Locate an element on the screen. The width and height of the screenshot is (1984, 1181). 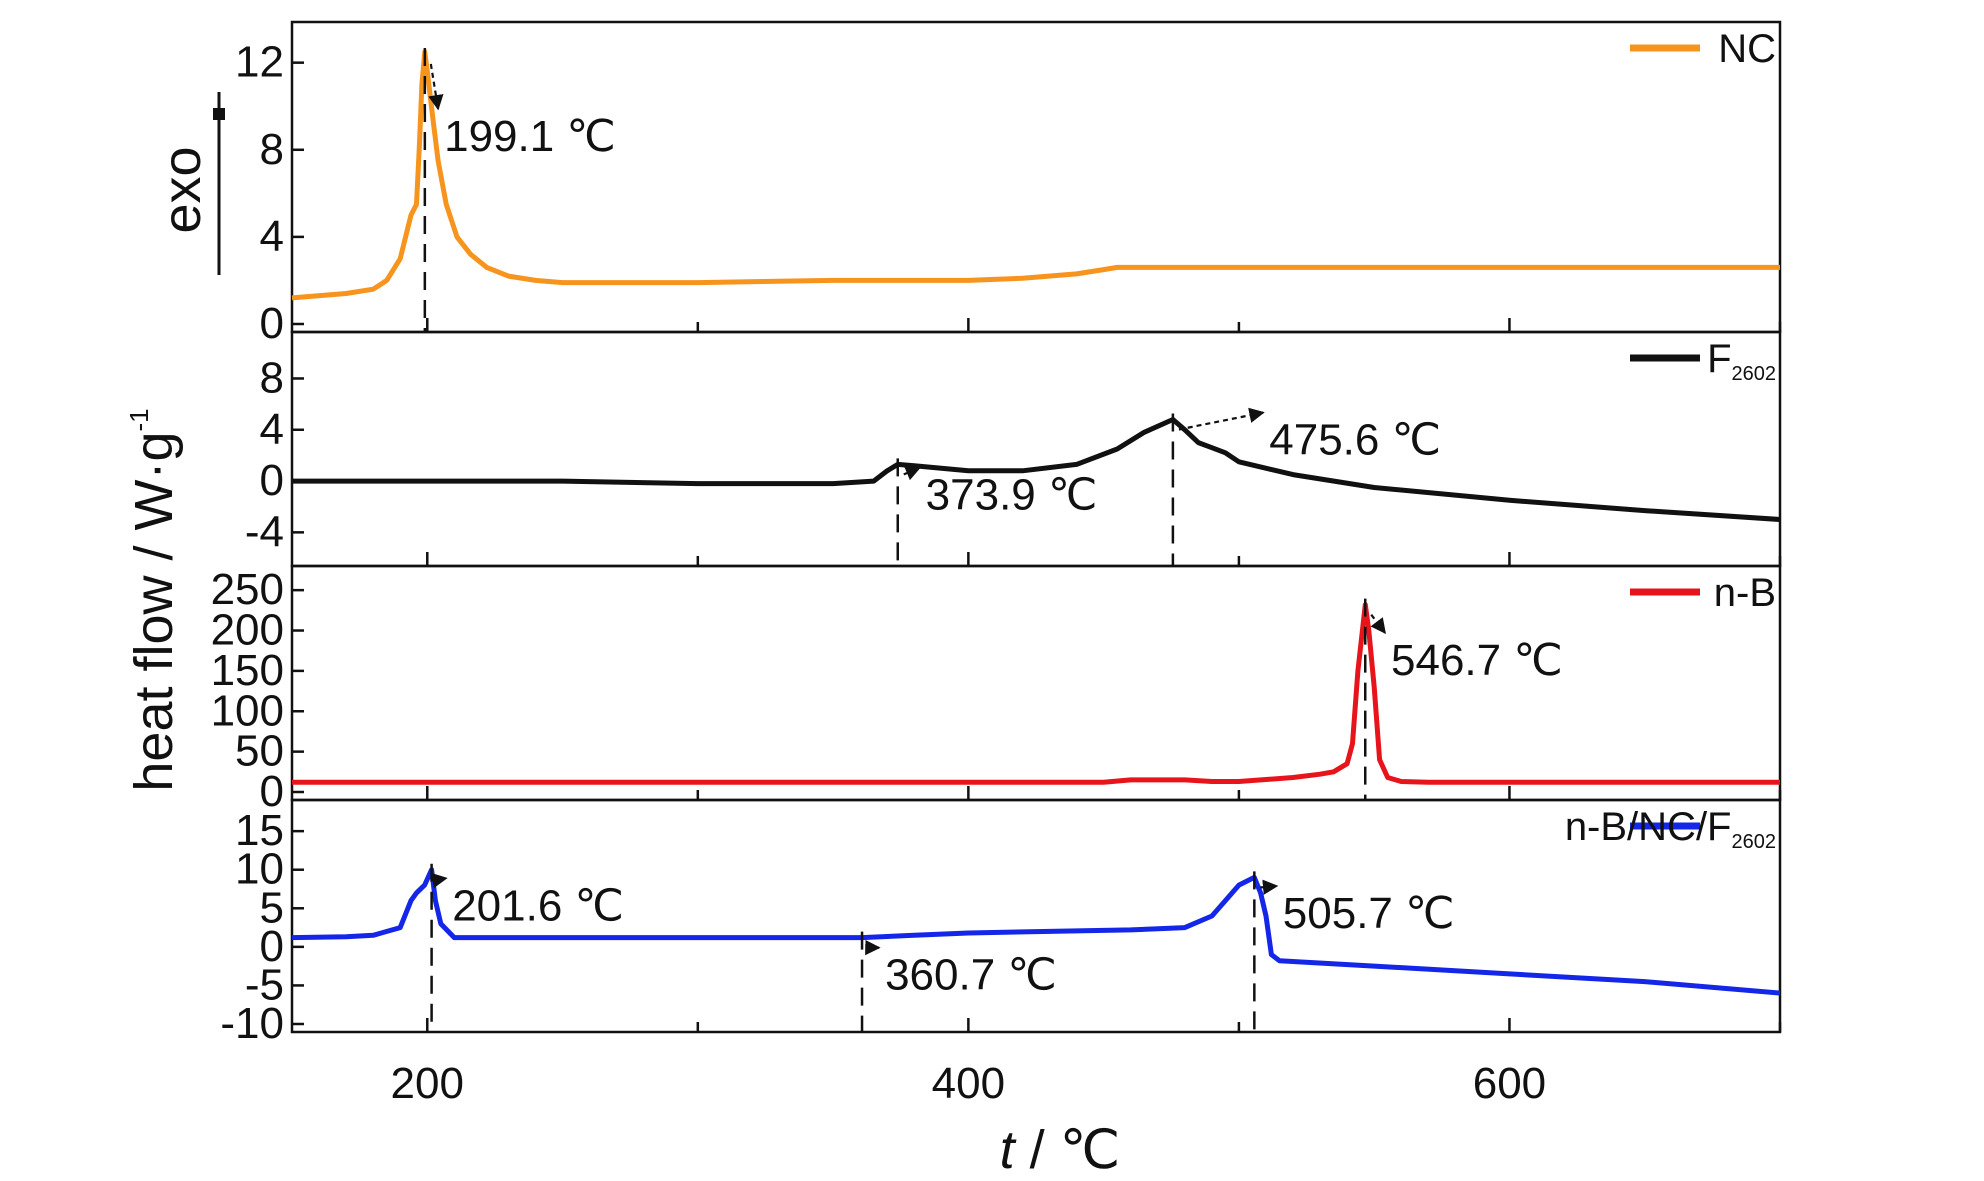
peak-label: 373.9 ℃ is located at coordinates (1012, 495).